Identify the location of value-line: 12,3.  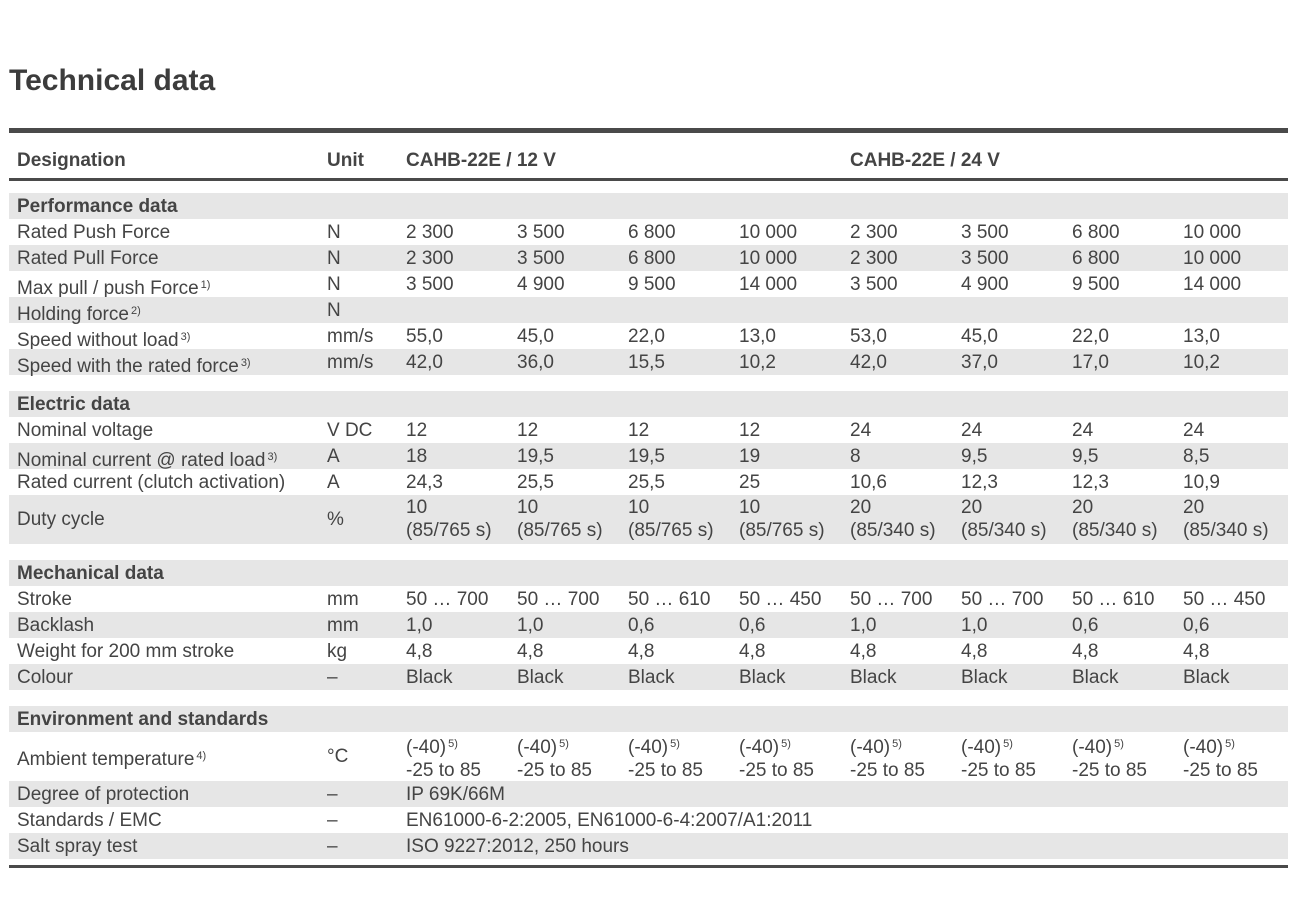
(1090, 482).